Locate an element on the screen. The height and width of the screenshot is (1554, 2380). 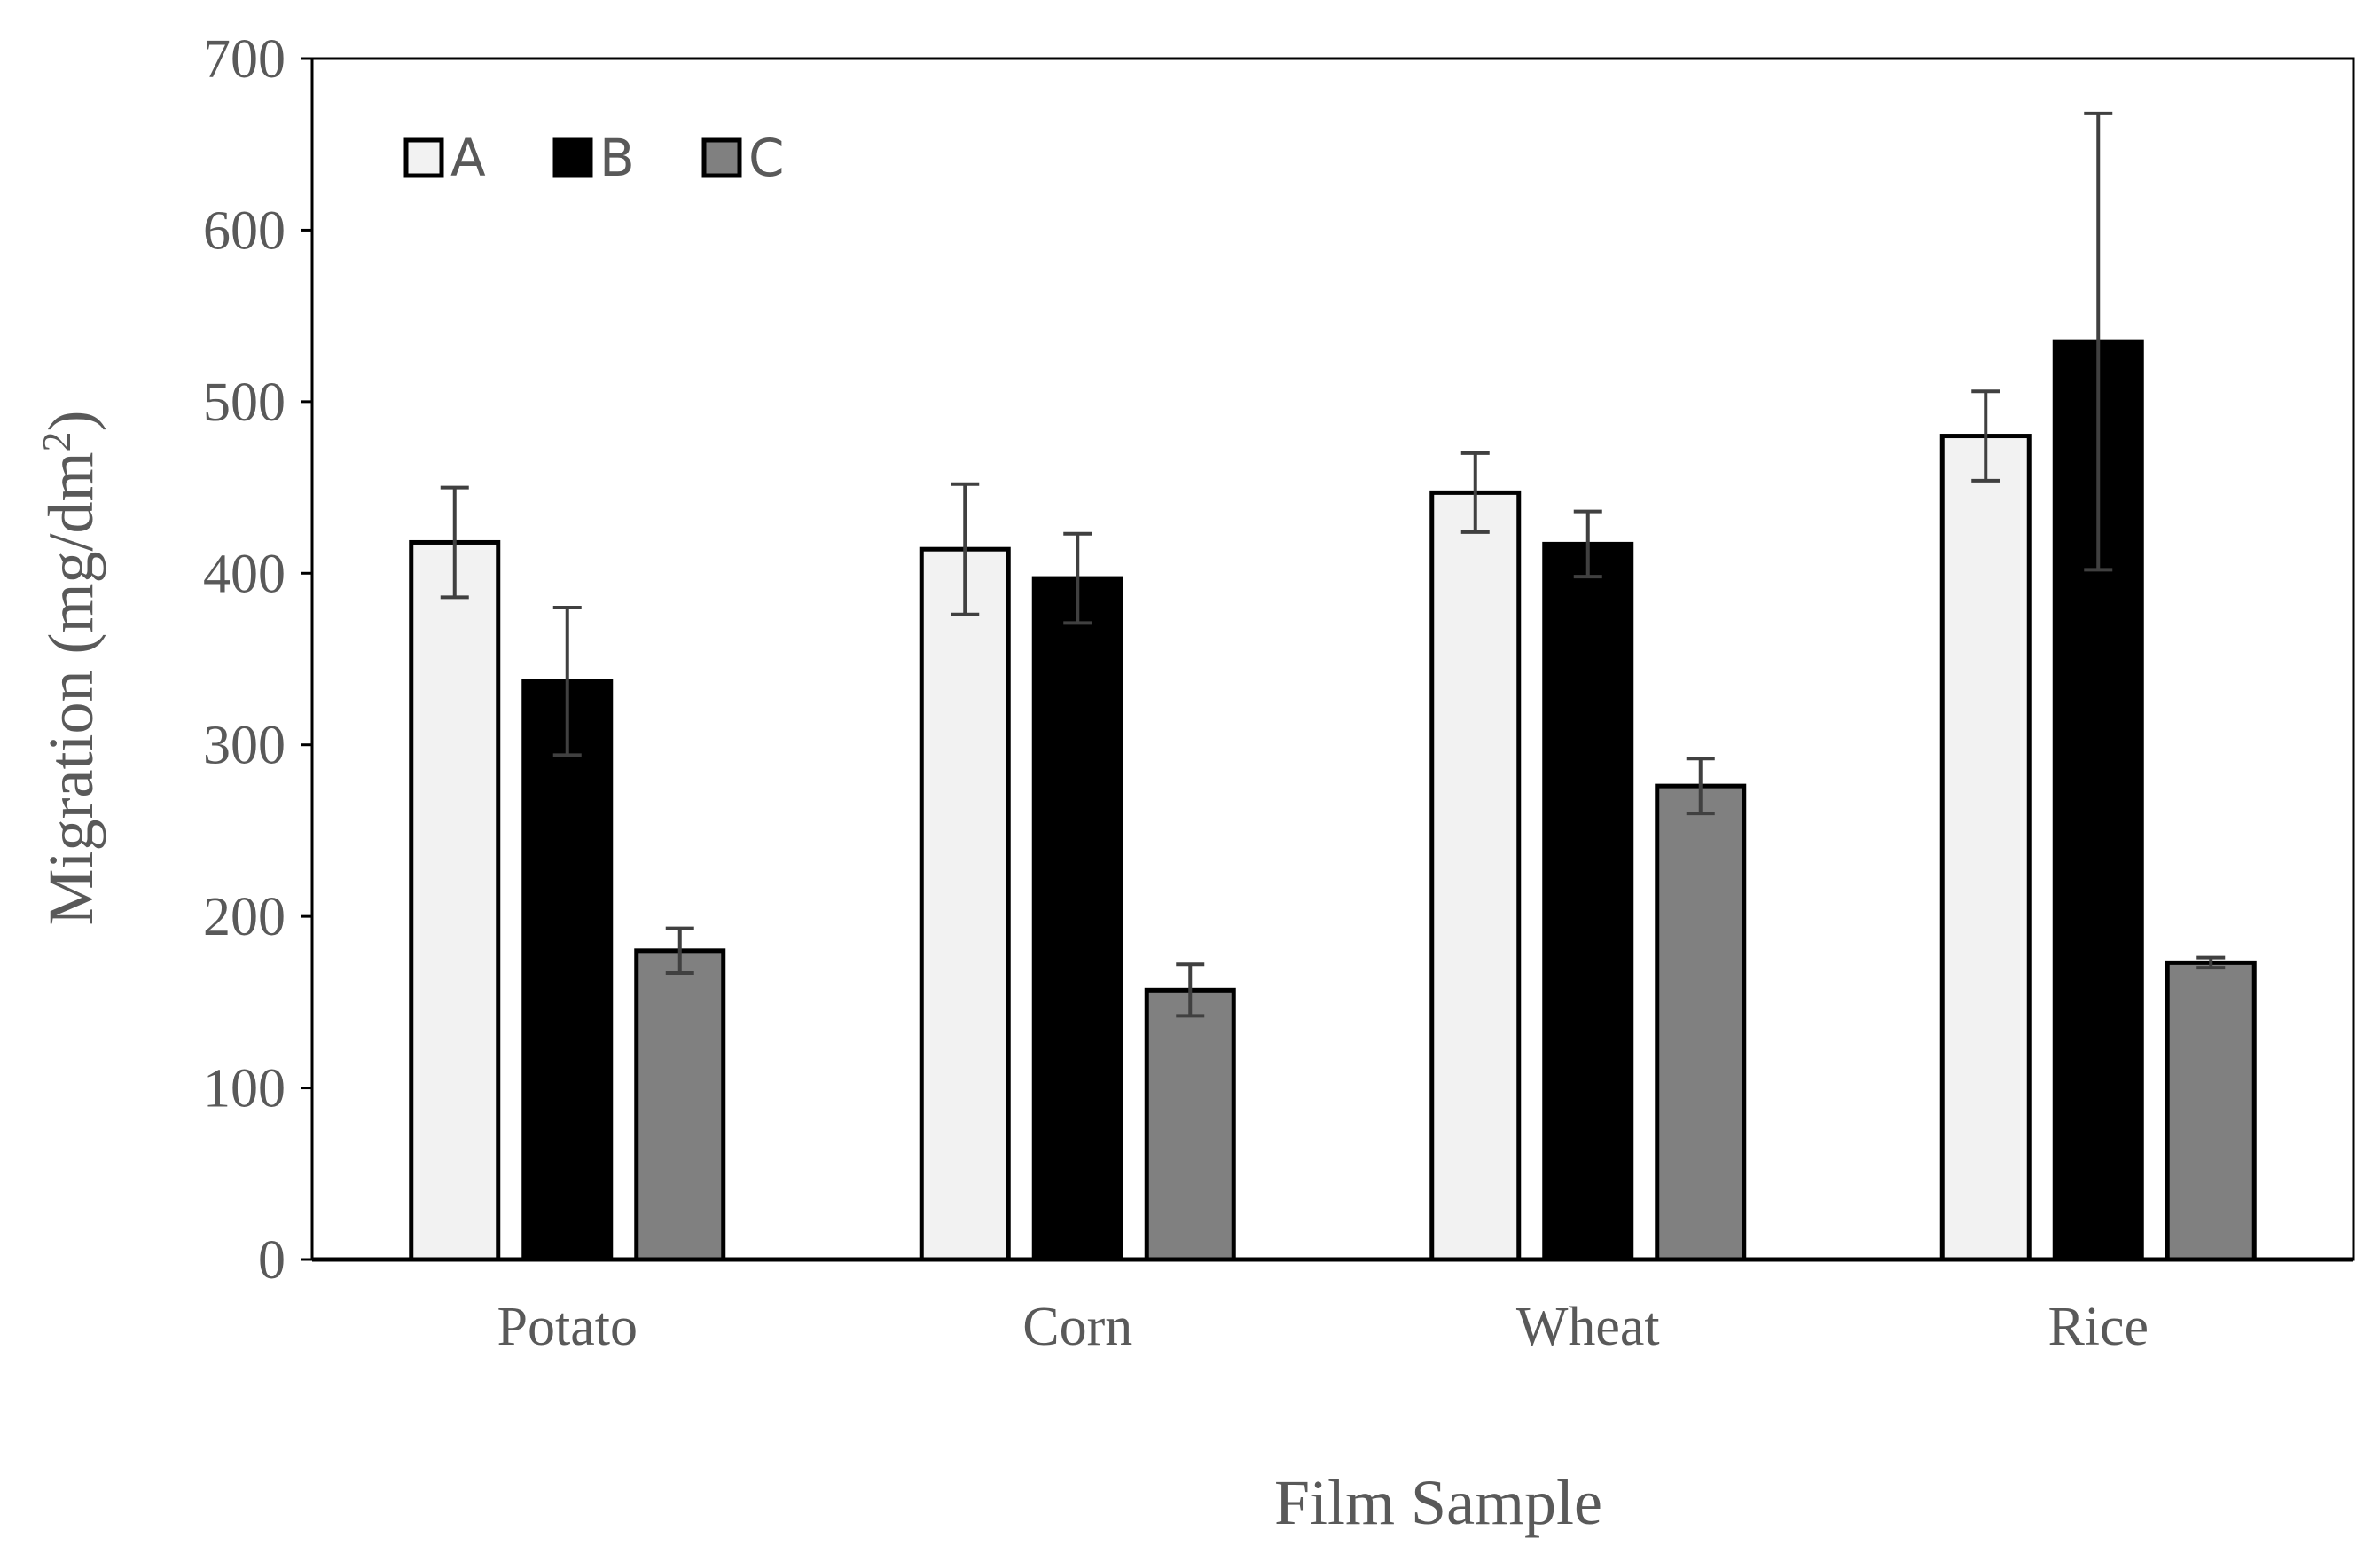
x-tick-label-potato: Potato is located at coordinates (567, 1327).